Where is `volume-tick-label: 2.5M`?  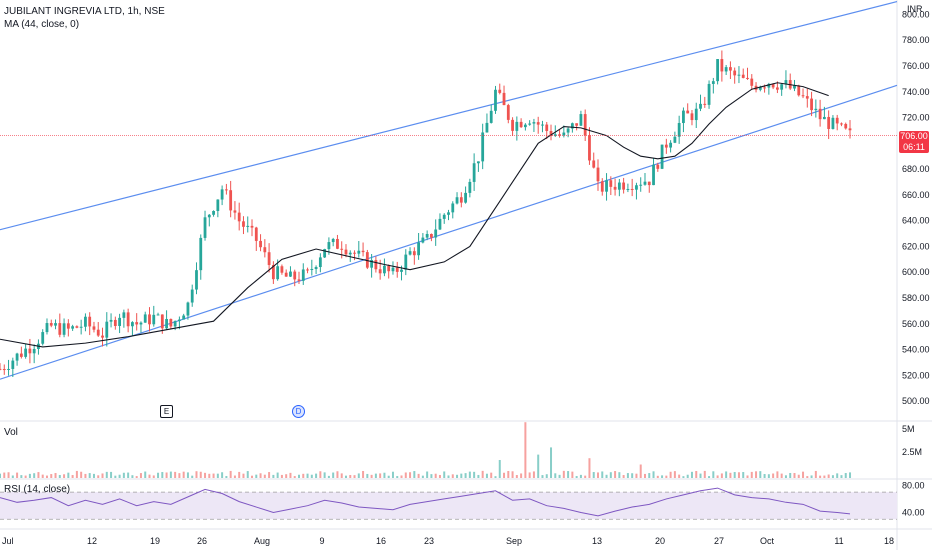 volume-tick-label: 2.5M is located at coordinates (912, 452).